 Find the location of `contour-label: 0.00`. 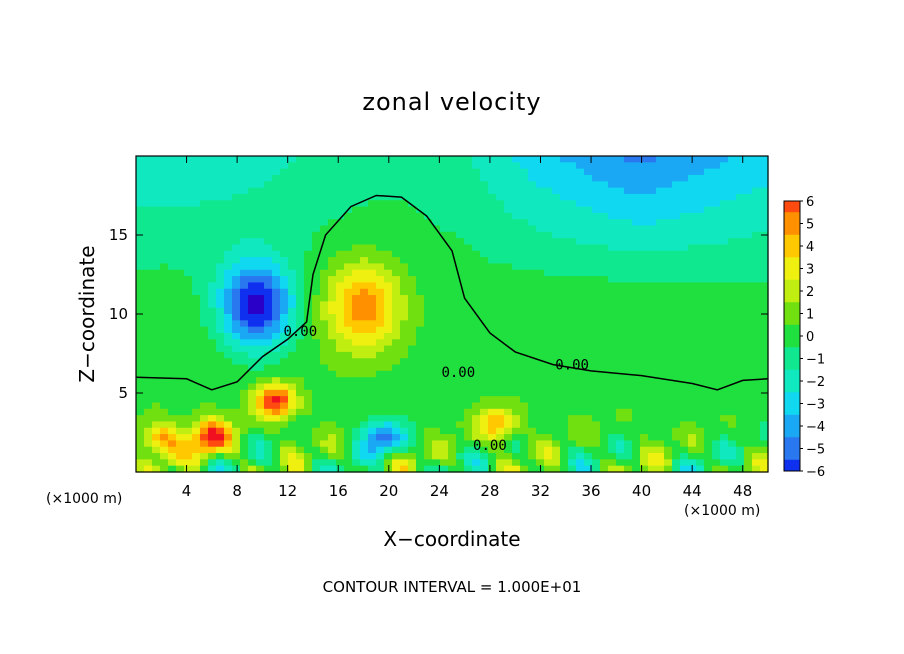

contour-label: 0.00 is located at coordinates (458, 373).